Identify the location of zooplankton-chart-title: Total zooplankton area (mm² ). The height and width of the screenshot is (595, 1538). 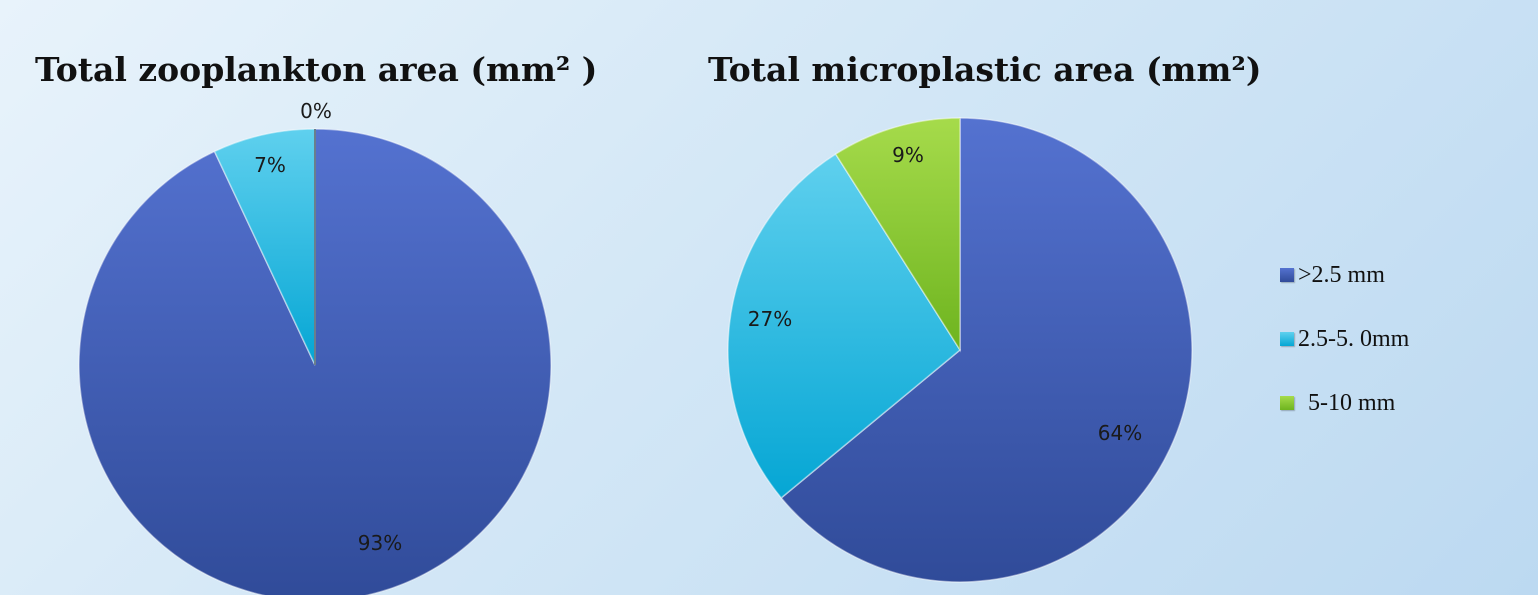
(316, 69).